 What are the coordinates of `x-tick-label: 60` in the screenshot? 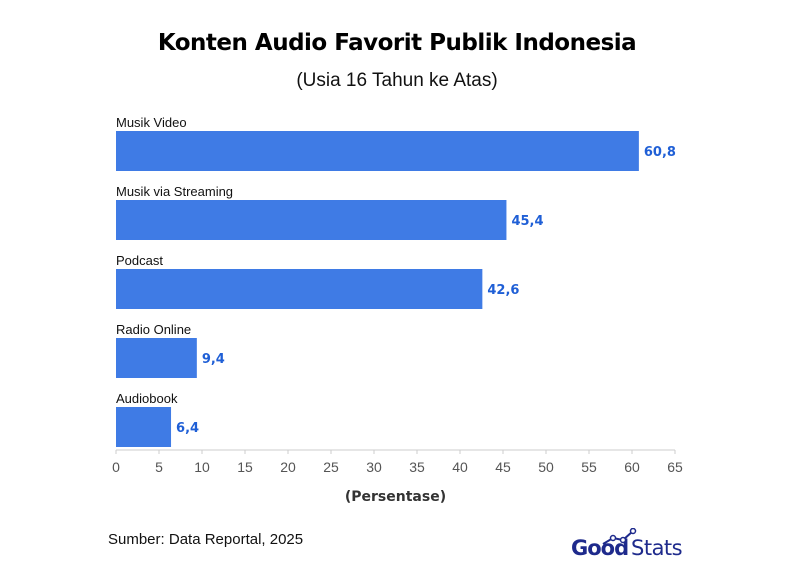 It's located at (632, 467).